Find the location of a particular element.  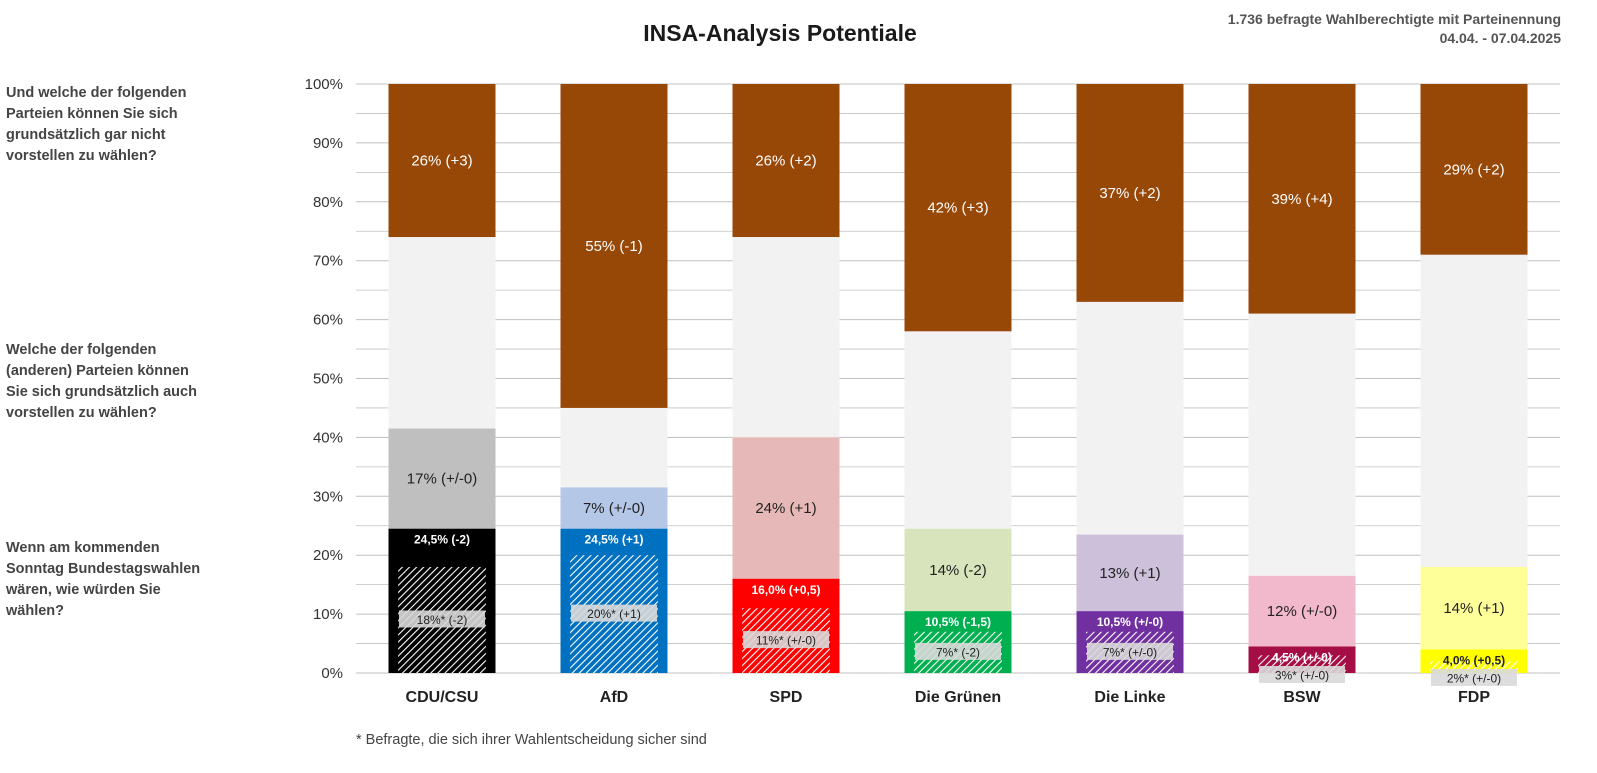

sure-label: 7%* (+/-0) is located at coordinates (1130, 652).